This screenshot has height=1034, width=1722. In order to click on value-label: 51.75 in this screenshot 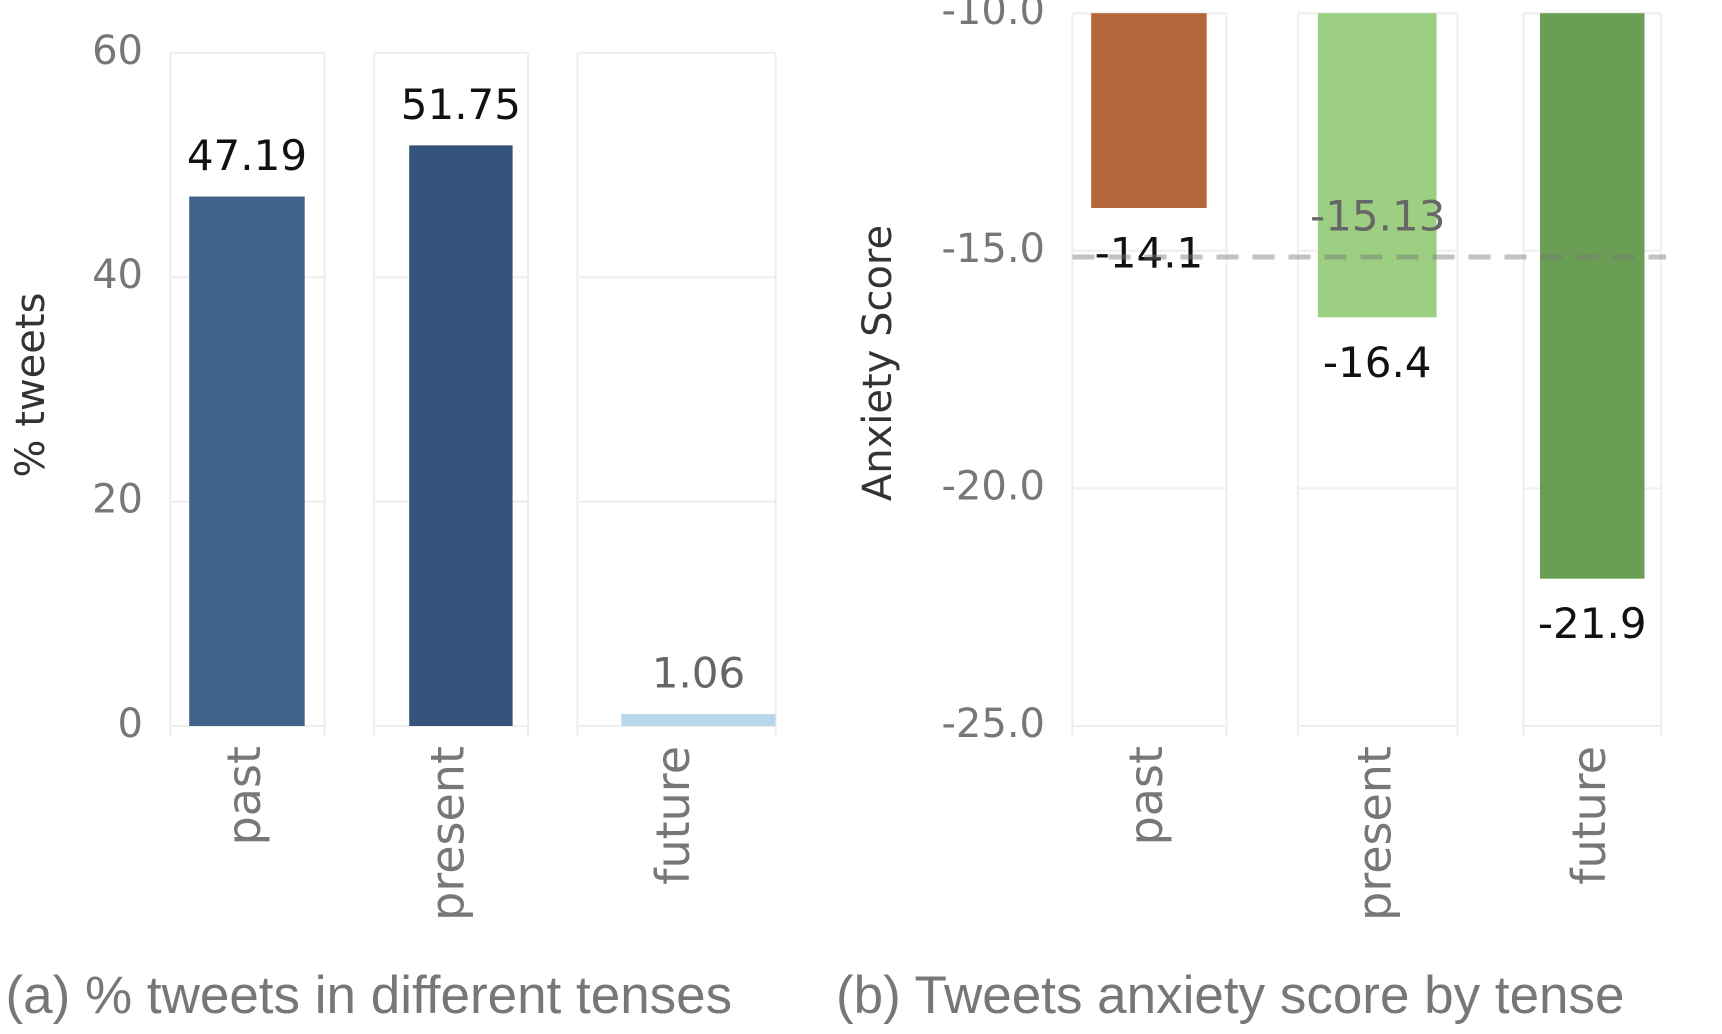, I will do `click(461, 104)`.